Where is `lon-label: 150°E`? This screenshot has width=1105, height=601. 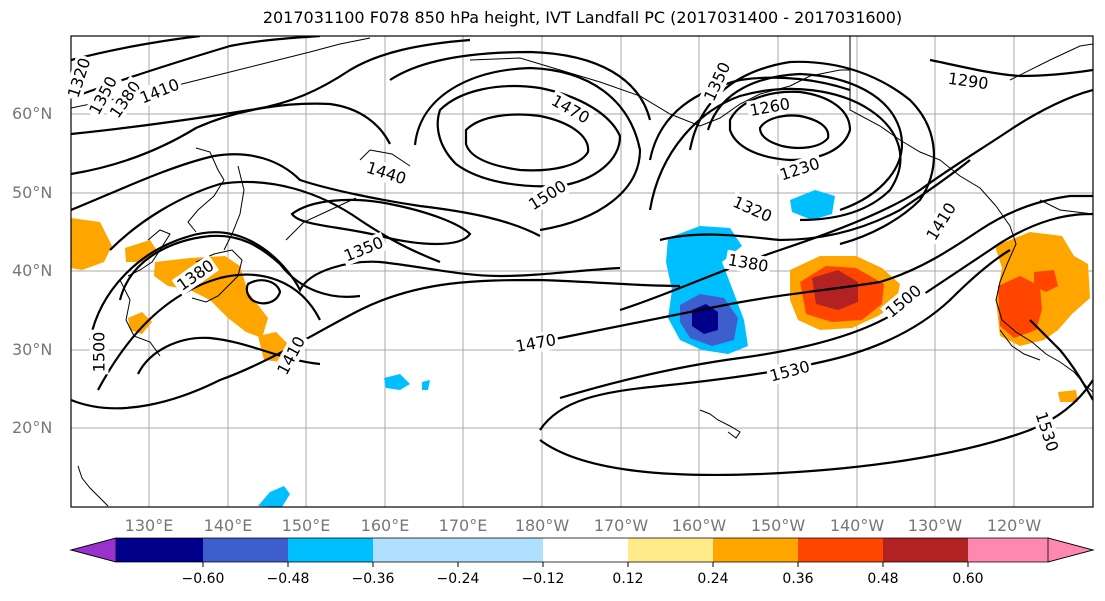 lon-label: 150°E is located at coordinates (306, 525).